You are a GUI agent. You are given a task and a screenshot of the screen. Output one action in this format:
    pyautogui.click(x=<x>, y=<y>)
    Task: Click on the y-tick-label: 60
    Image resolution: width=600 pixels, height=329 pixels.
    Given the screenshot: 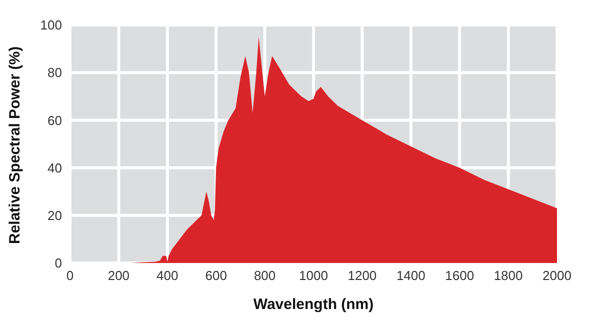 What is the action you would take?
    pyautogui.click(x=55, y=120)
    